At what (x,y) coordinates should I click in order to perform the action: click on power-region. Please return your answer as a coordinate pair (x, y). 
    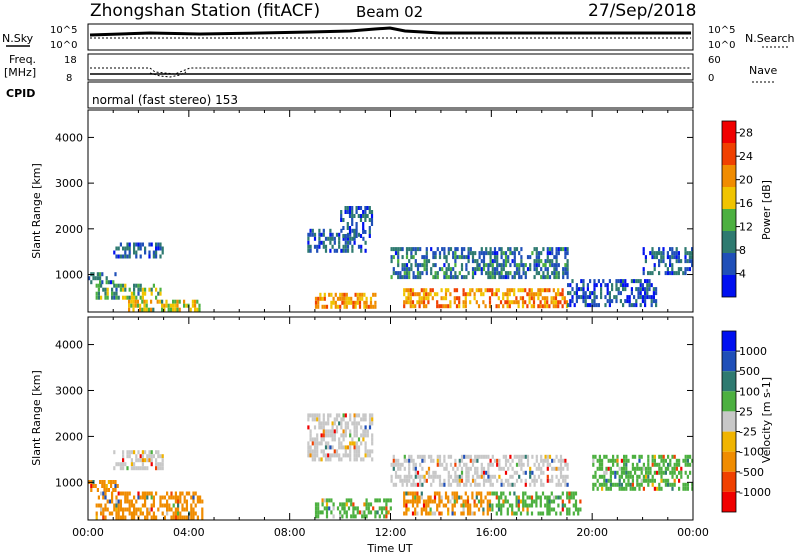
    Looking at the image, I should click on (357, 222).